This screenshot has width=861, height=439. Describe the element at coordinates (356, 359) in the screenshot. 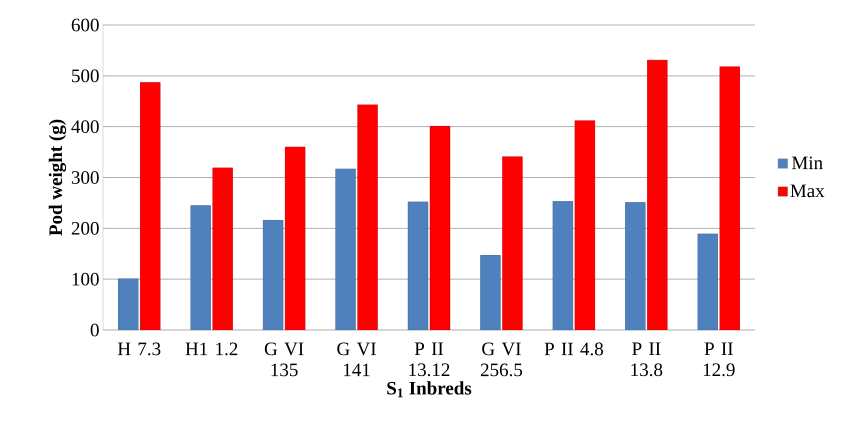

I see `x-tick-label: G VI 141` at that location.